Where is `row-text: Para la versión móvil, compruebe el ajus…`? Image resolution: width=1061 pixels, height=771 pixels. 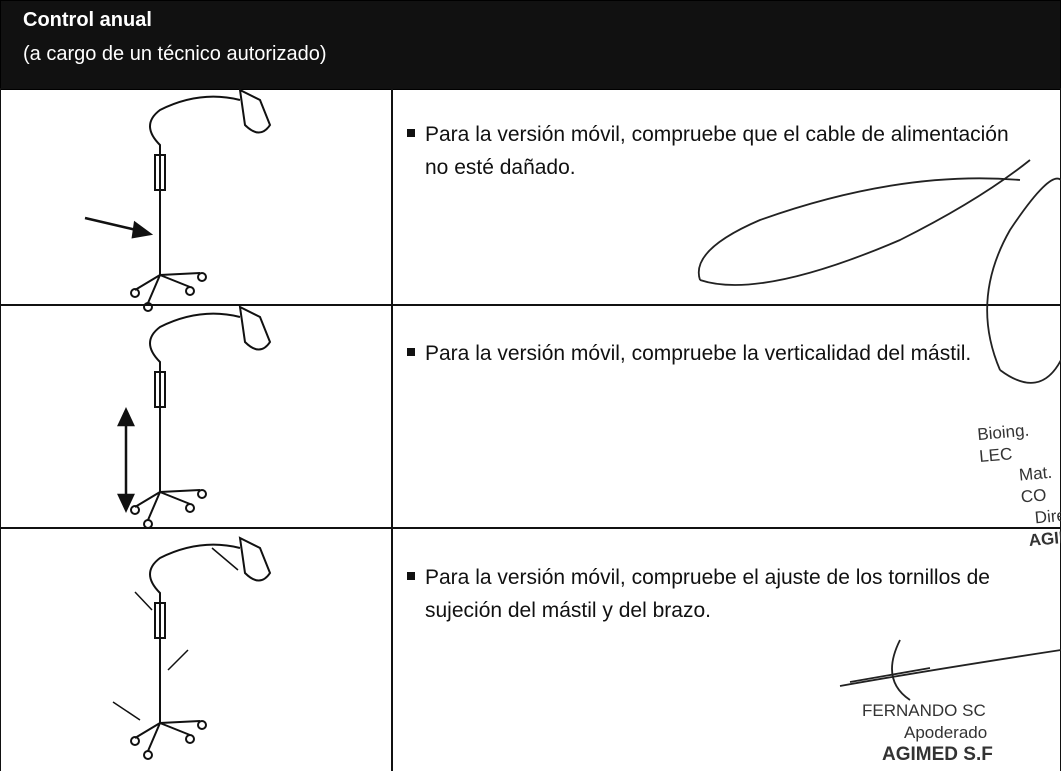
row-text: Para la versión móvil, compruebe el ajus… is located at coordinates (707, 594).